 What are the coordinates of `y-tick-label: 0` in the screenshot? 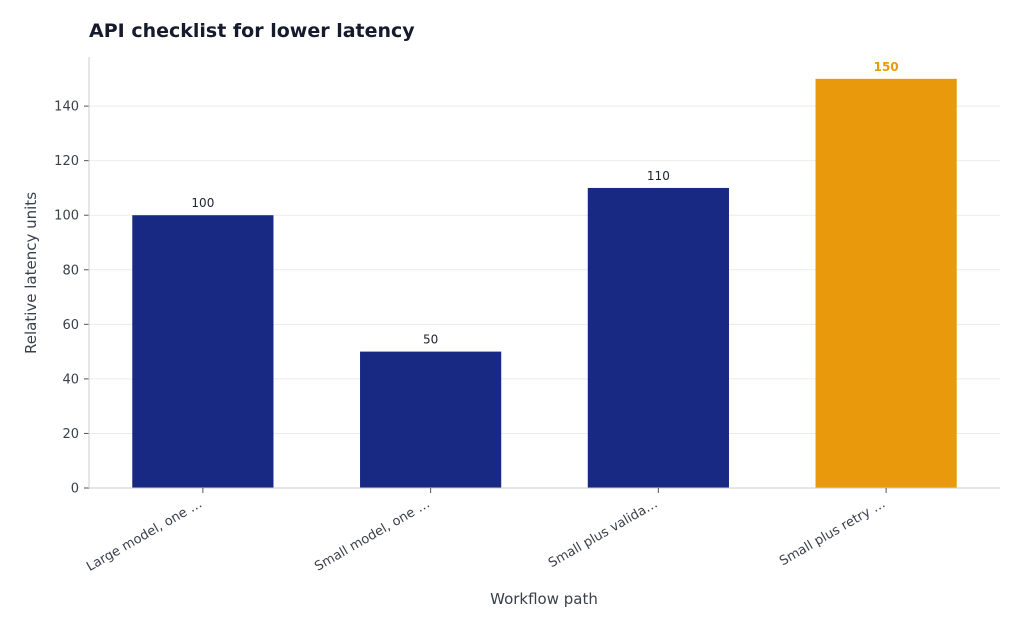 It's located at (75, 489).